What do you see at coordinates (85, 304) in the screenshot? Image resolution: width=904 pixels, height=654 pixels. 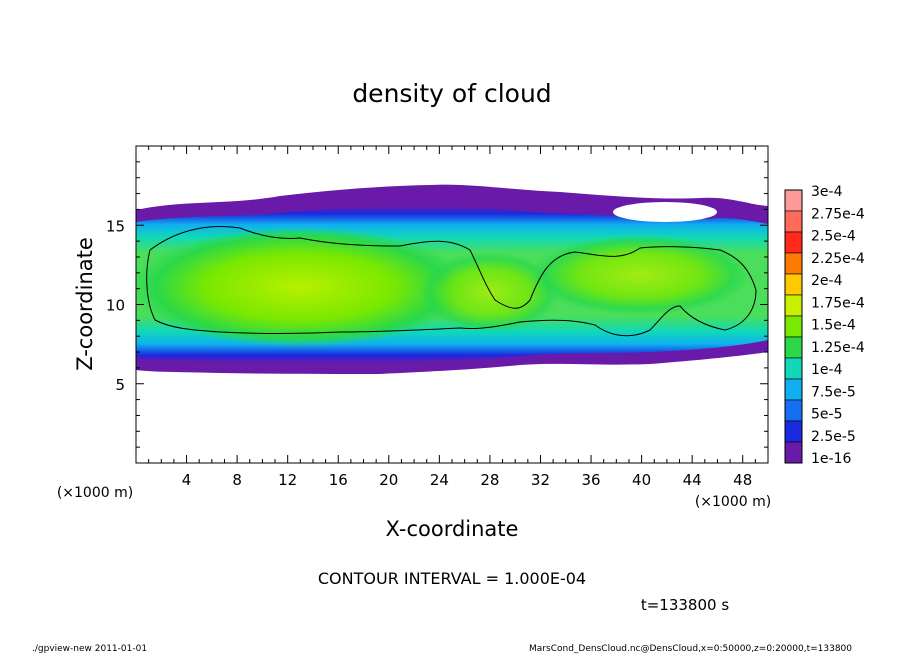 I see `y-axis-label: Z-coordinate` at bounding box center [85, 304].